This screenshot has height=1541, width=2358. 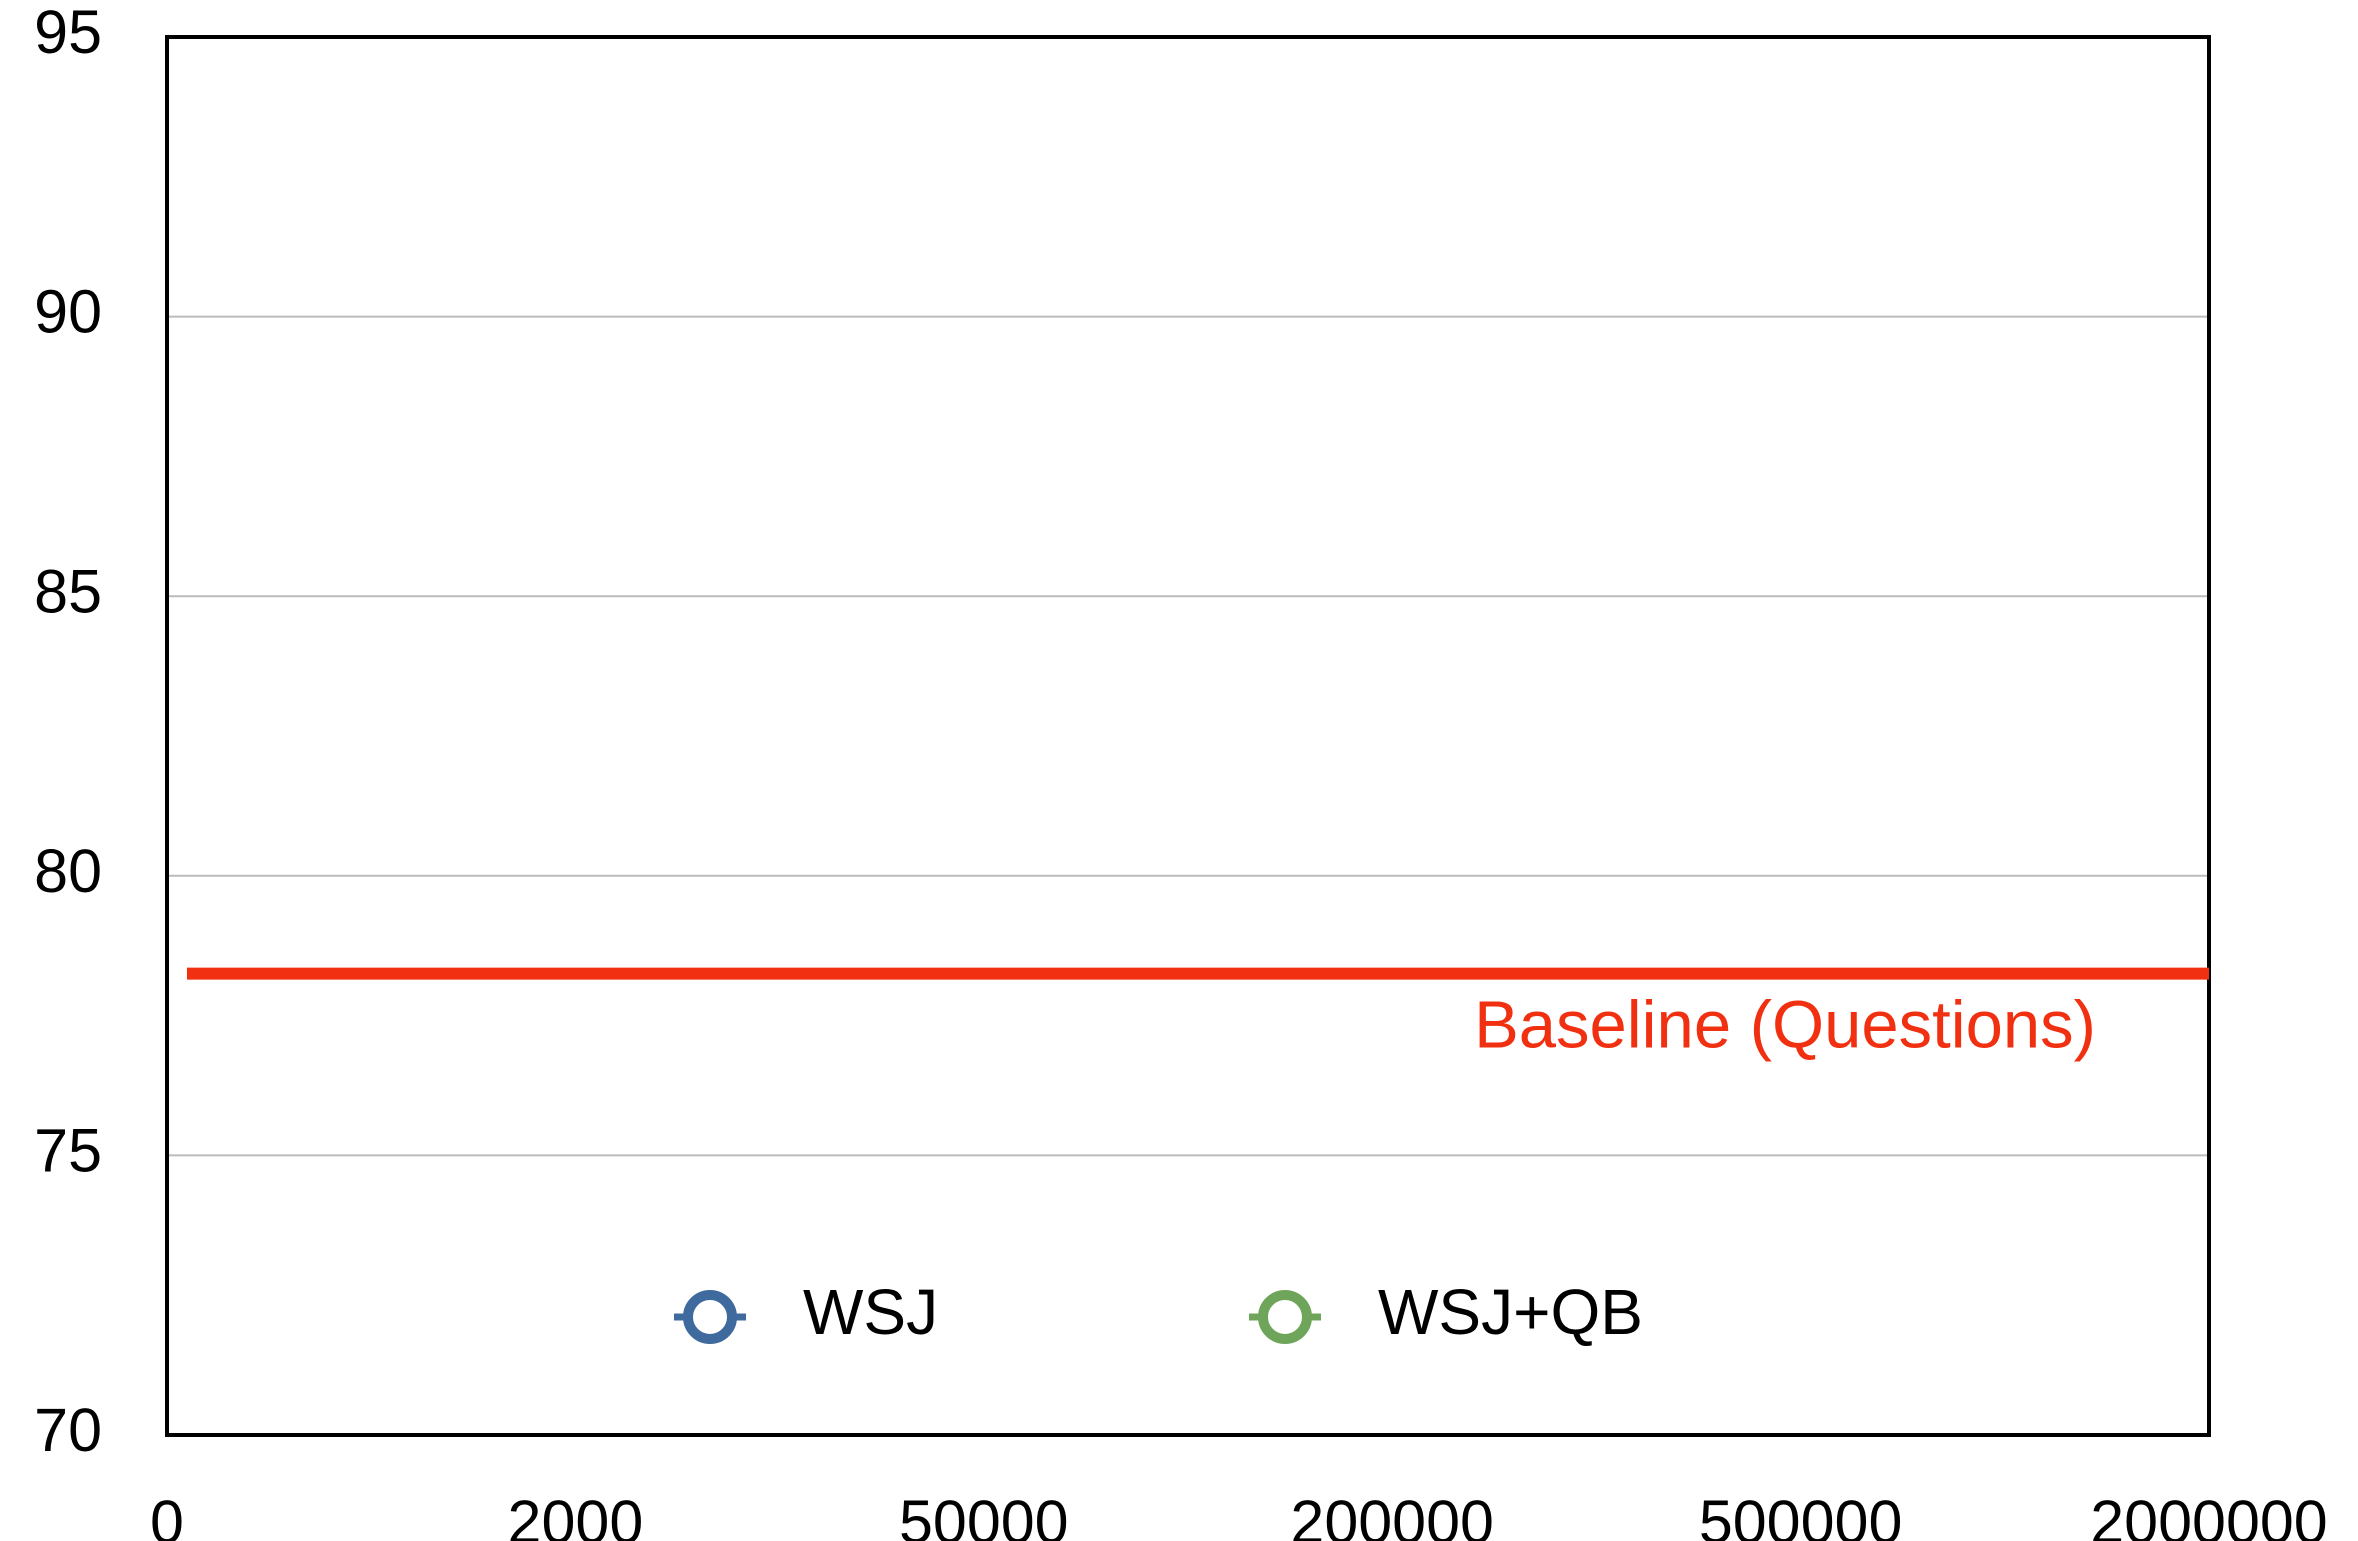 I want to click on x-tick-label: 200000, so click(x=1392, y=1514).